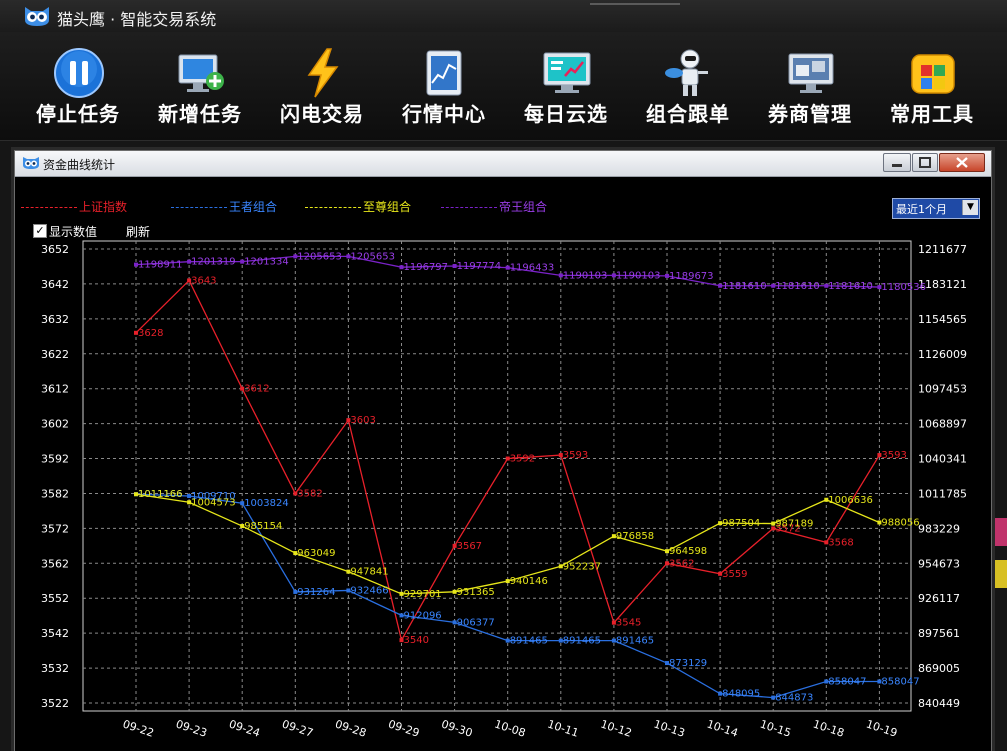  I want to click on right-axis-tick-label: 840449, so click(939, 703).